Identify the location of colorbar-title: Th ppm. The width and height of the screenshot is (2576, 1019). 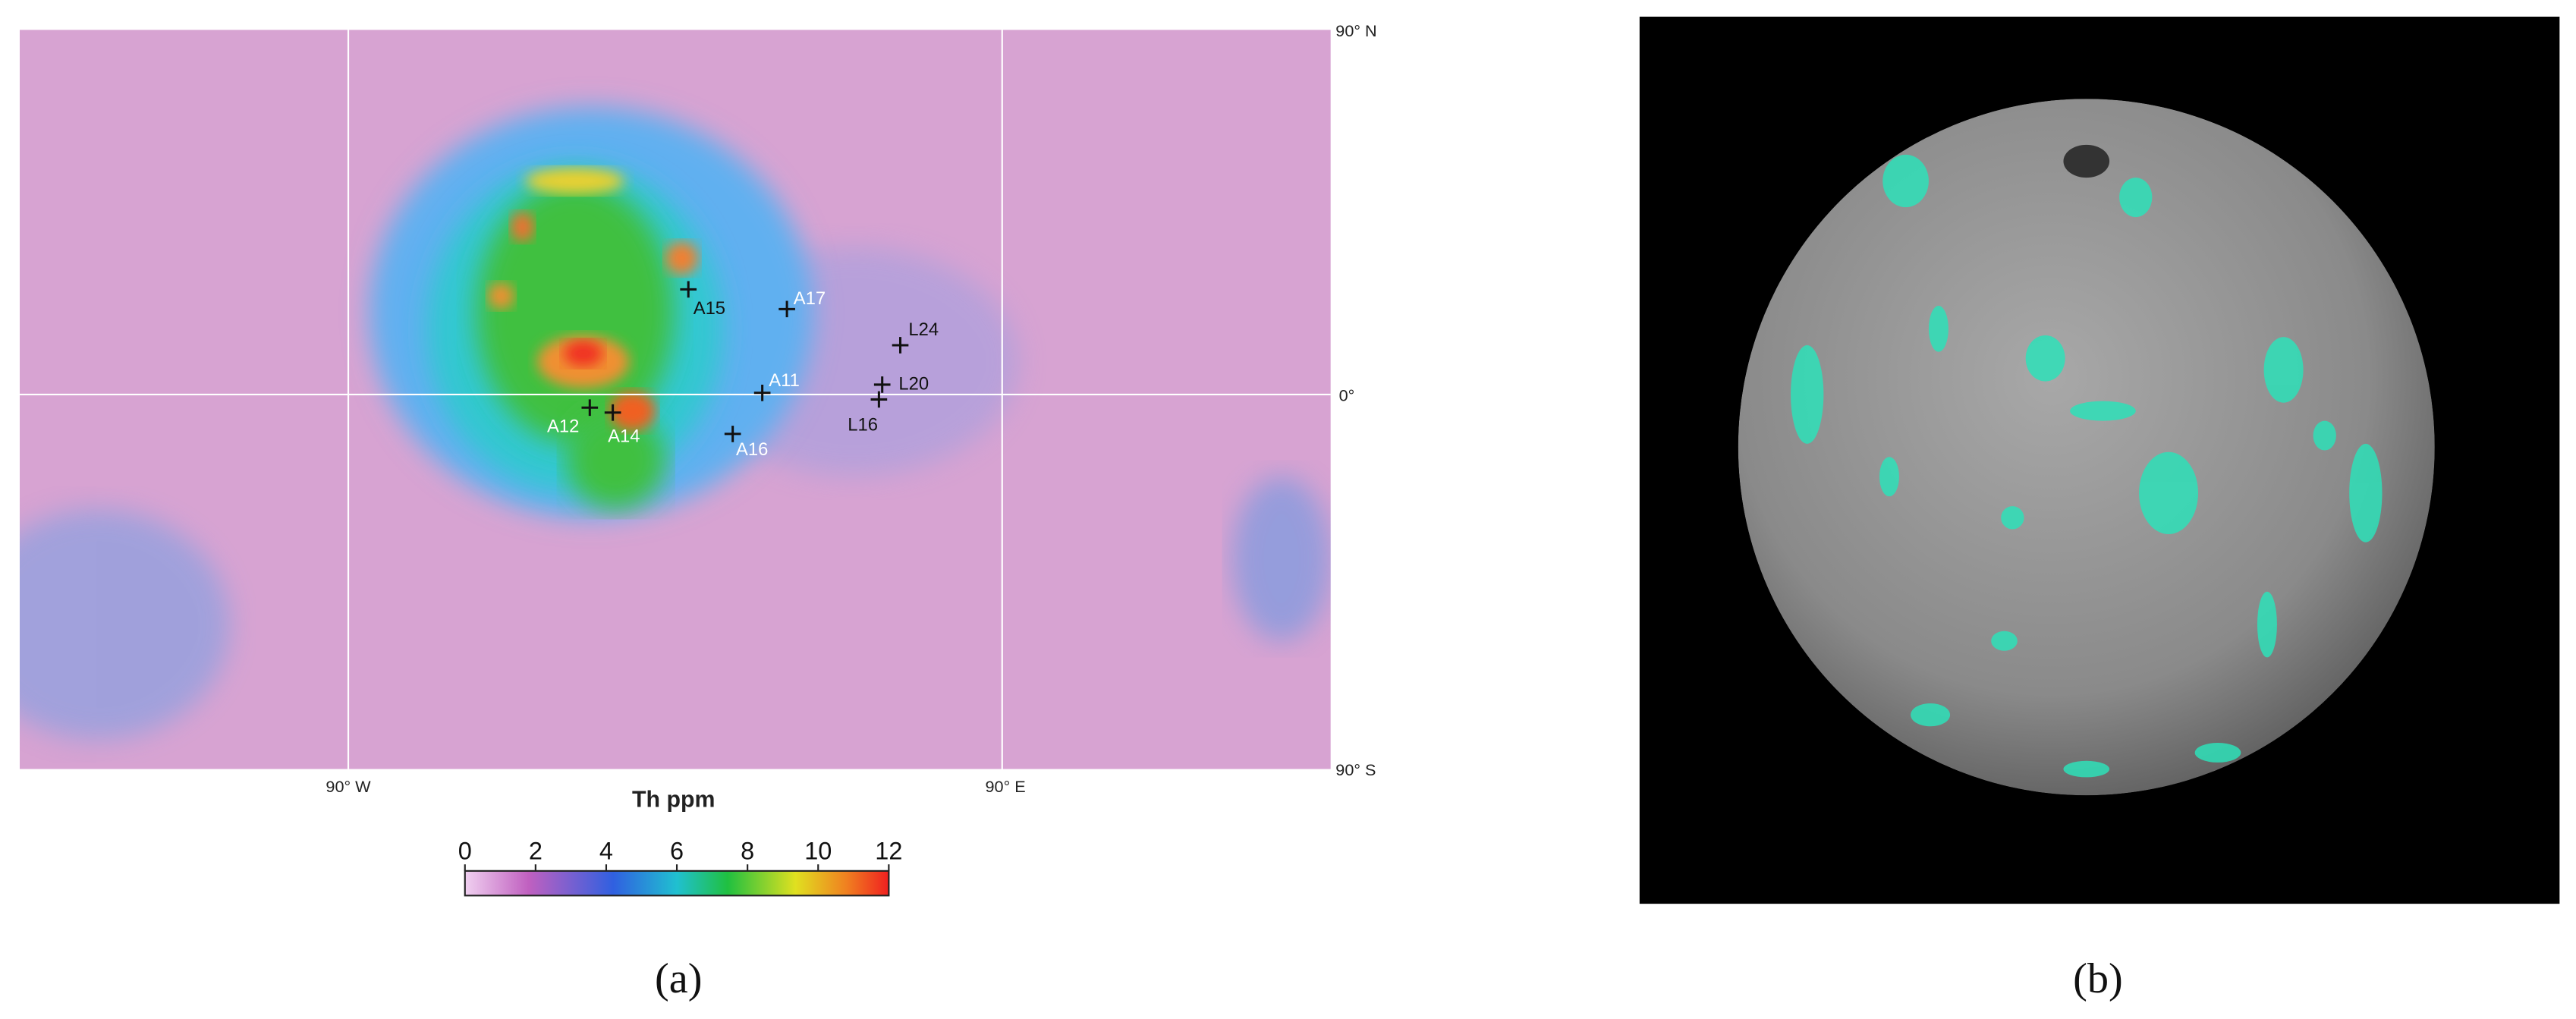
(673, 799).